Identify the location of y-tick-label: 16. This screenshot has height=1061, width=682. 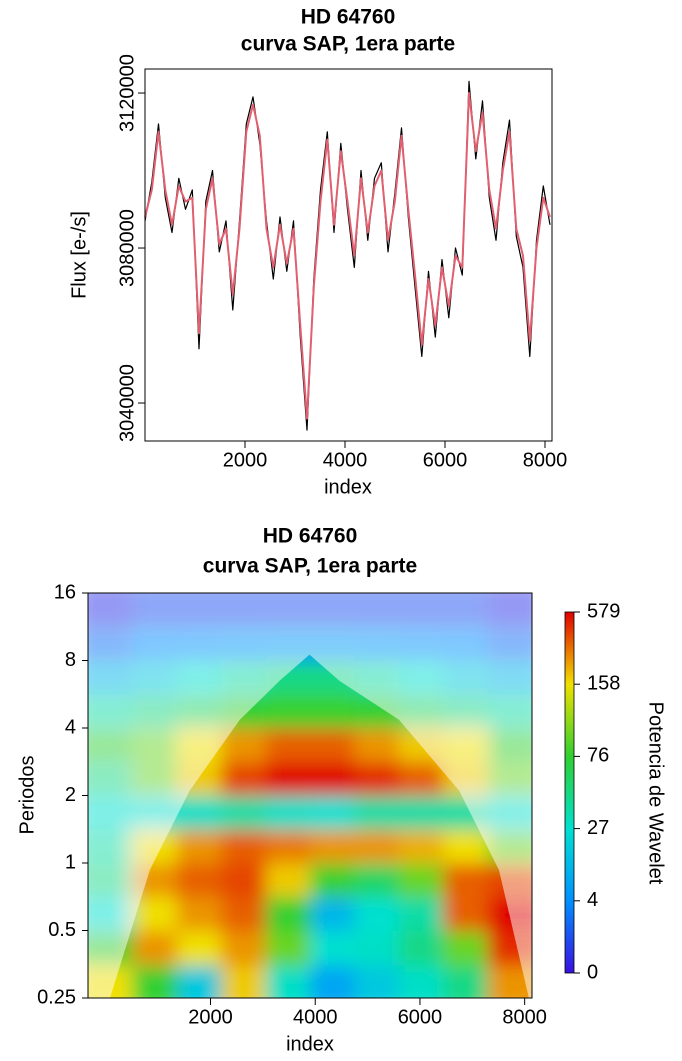
(65, 592).